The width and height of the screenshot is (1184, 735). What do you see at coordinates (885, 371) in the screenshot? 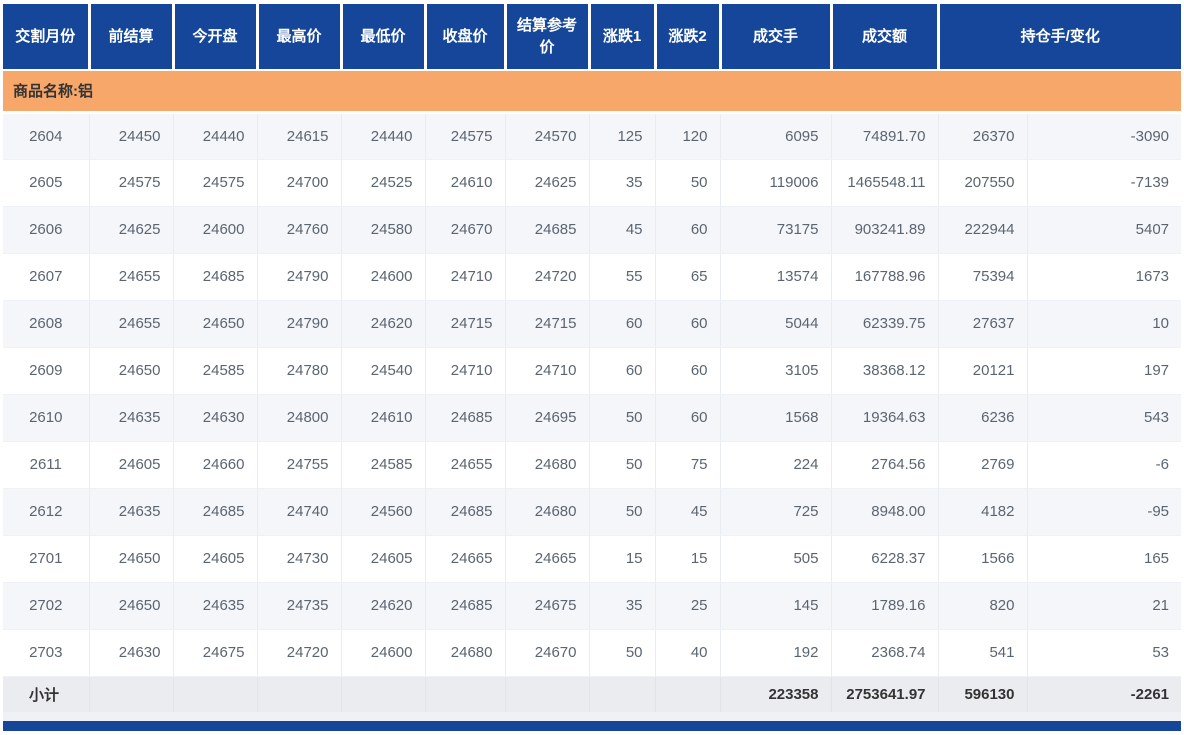
I see `cell-turnover: 38368.12` at bounding box center [885, 371].